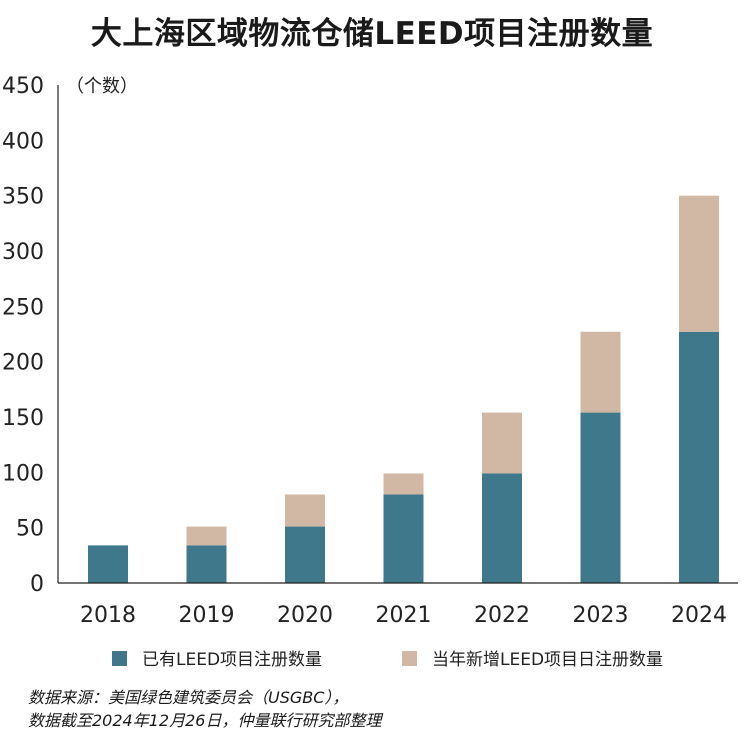 This screenshot has width=744, height=745. Describe the element at coordinates (108, 564) in the screenshot. I see `bar-existing-2018` at that location.